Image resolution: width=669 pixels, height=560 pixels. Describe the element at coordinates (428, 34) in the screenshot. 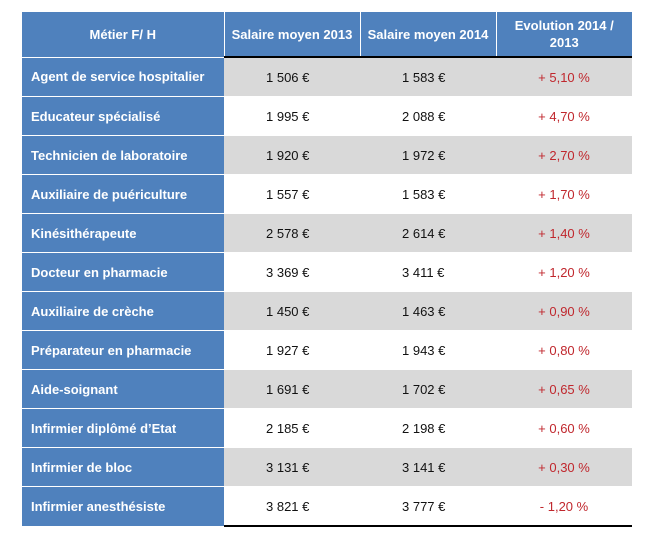

I see `header-salaire-2014: Salaire moyen 2014` at that location.